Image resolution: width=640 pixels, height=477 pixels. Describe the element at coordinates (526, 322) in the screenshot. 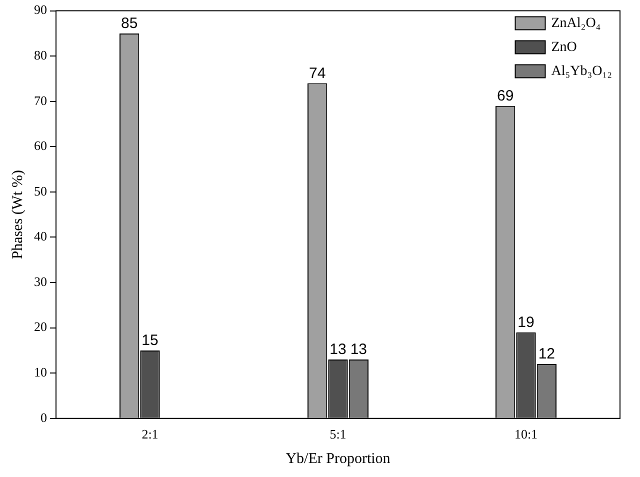

I see `data-label: 19` at that location.